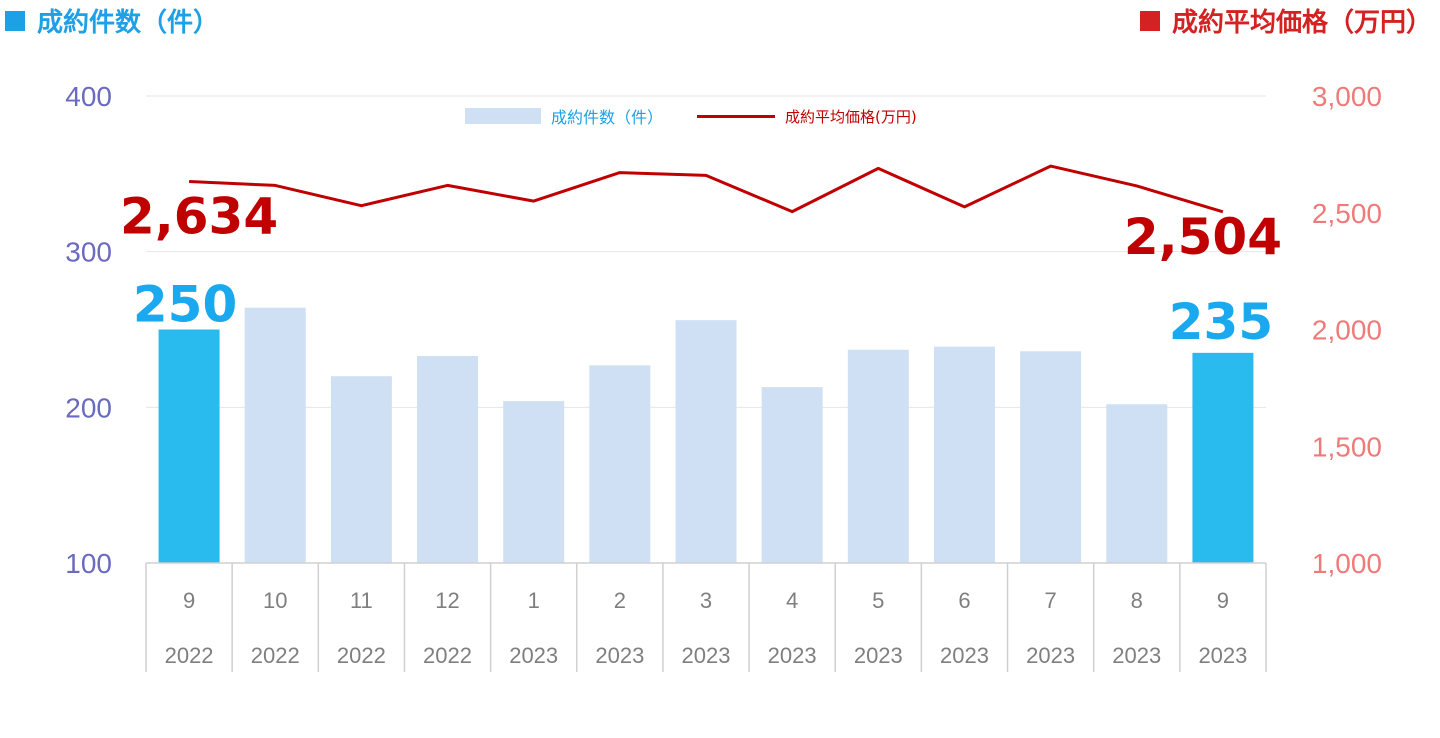 The image size is (1440, 738). I want to click on month-label: 6, so click(964, 600).